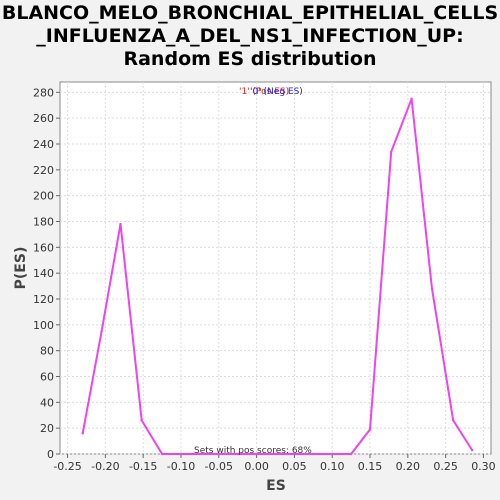 This screenshot has width=500, height=500. Describe the element at coordinates (105, 466) in the screenshot. I see `x-tick-label: -0.20` at that location.